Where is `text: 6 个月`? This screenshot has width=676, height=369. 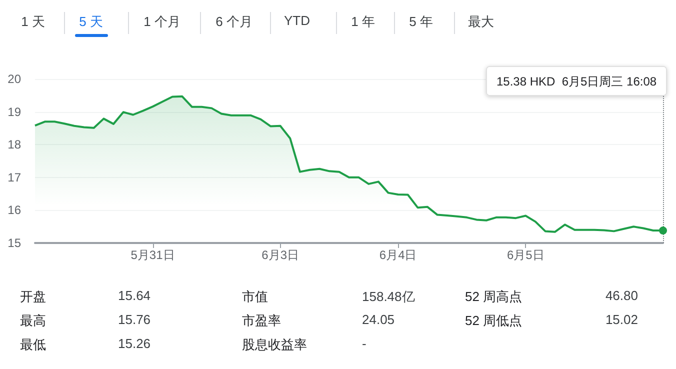 text: 6 个月 is located at coordinates (234, 22).